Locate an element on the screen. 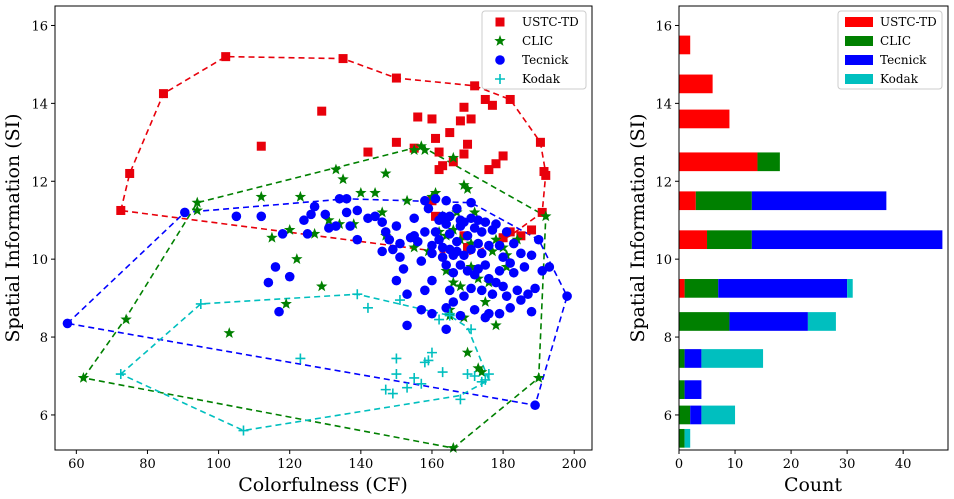 This screenshot has width=954, height=499. legend-swatch-kodak is located at coordinates (859, 79).